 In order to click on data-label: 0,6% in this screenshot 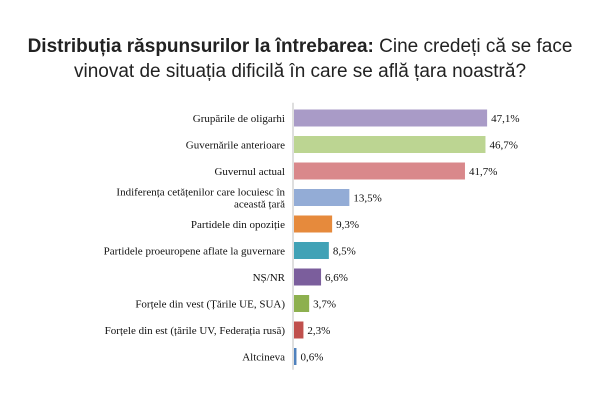, I will do `click(311, 358)`.